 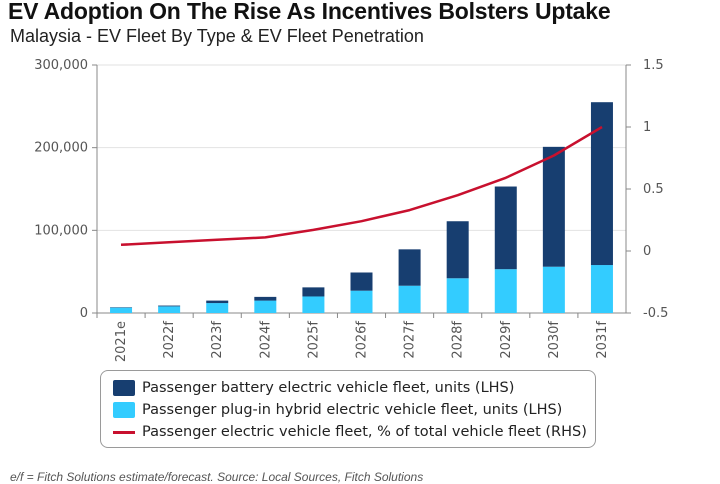 I want to click on legend-swatch-phev, so click(x=124, y=410).